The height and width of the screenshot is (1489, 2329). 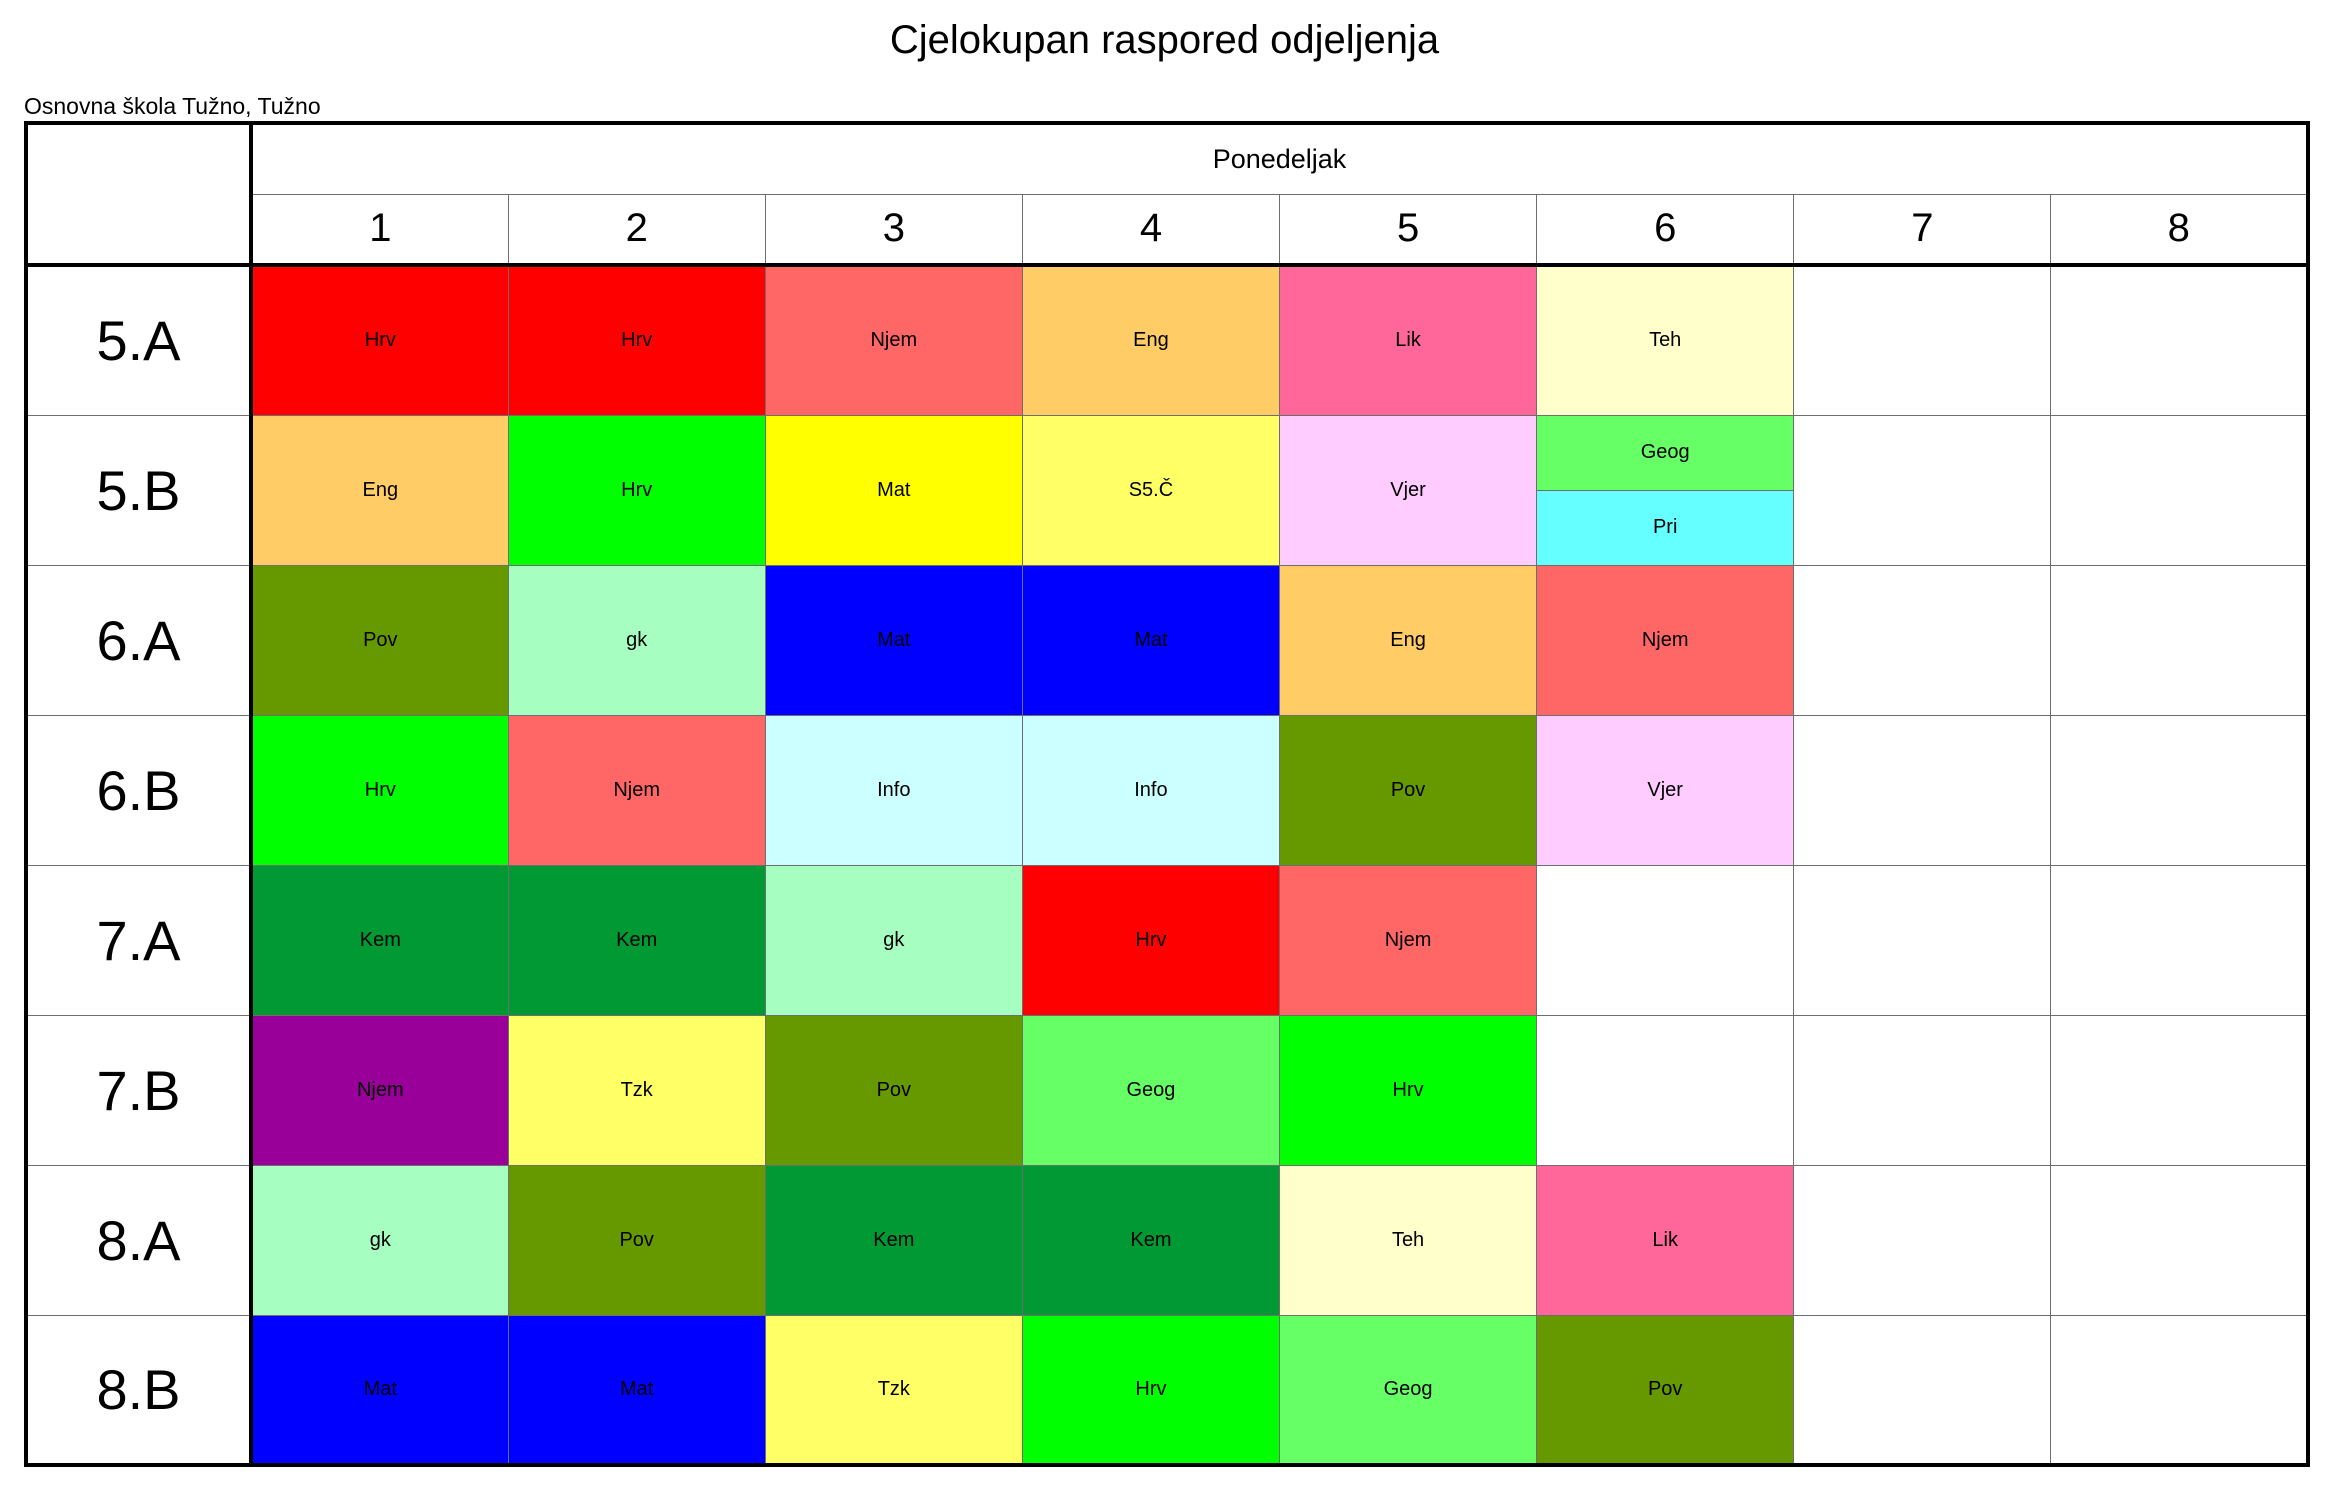 I want to click on class-label: 6.B, so click(x=139, y=790).